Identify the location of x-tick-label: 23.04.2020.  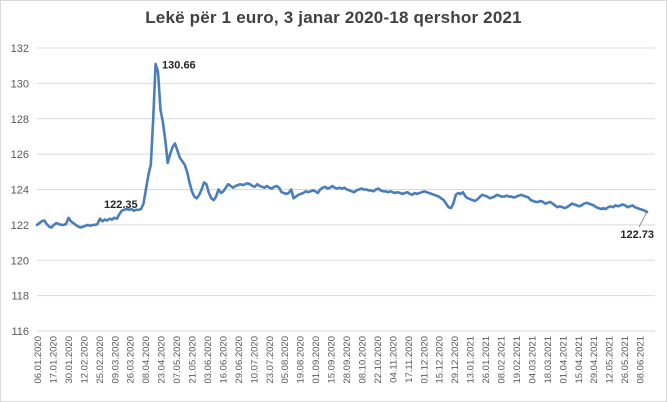
(162, 360).